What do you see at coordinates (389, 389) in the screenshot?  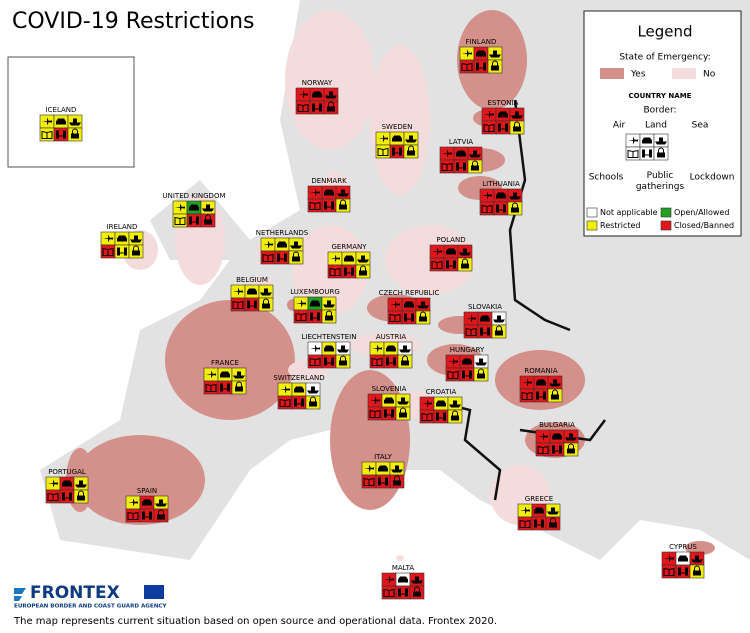 I see `country-name: SLOVENIA` at bounding box center [389, 389].